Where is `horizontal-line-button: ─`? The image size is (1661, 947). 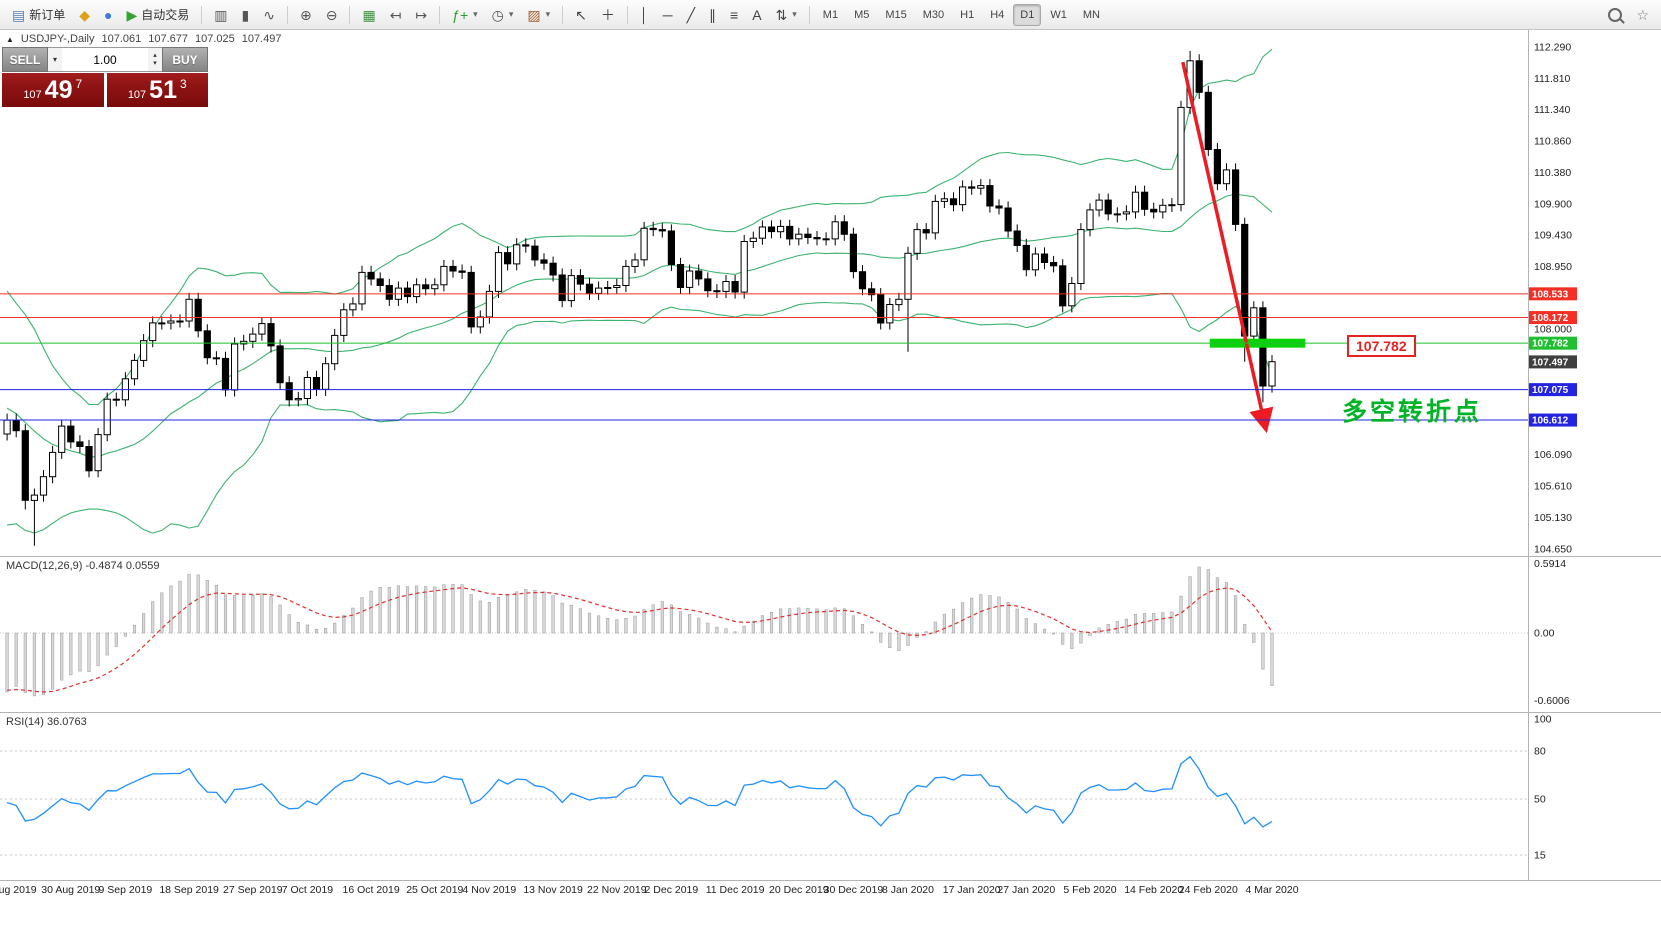
horizontal-line-button: ─ is located at coordinates (668, 15).